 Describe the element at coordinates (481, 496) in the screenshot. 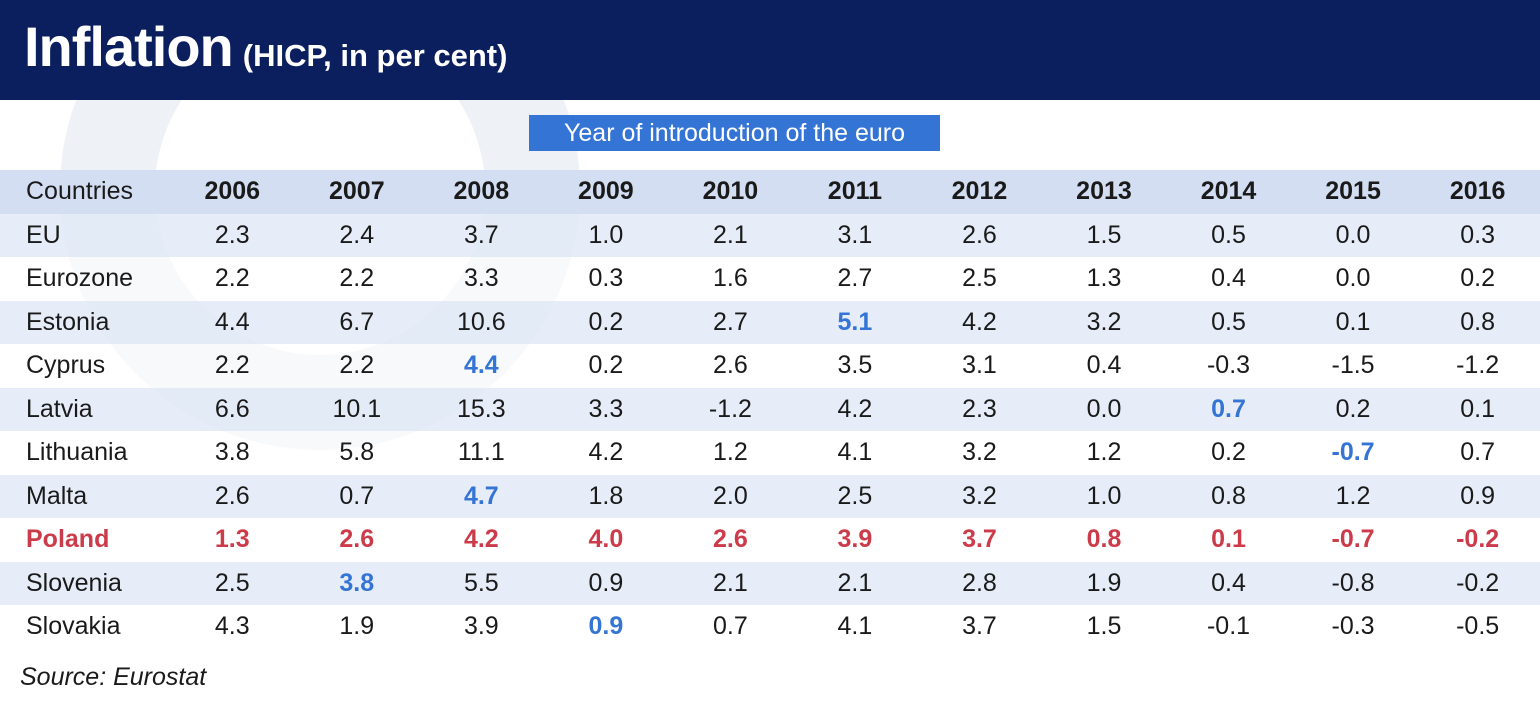

I see `value-cell-euro-year: 4.7` at that location.